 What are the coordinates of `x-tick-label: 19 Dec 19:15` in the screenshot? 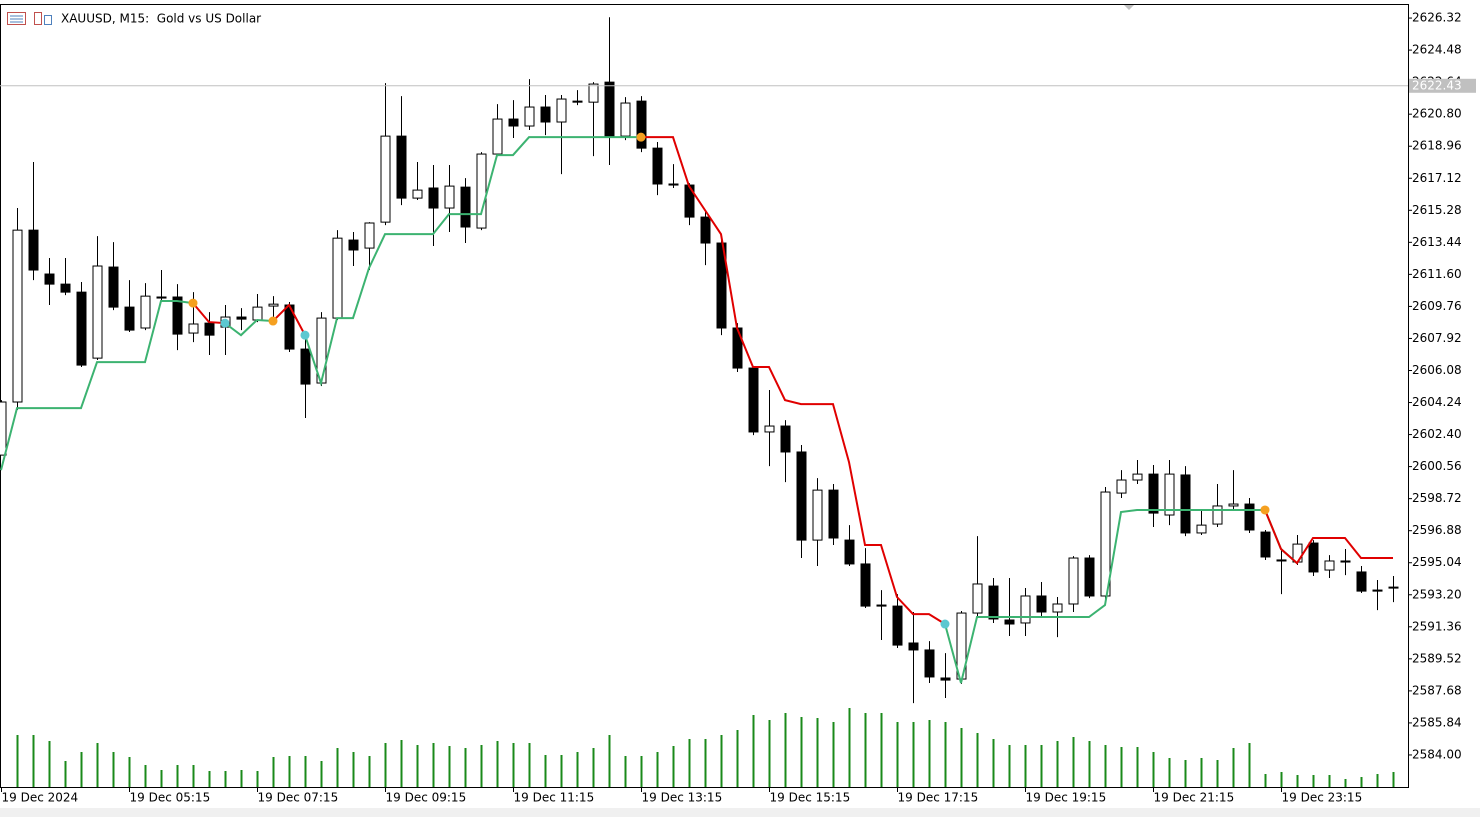 It's located at (1066, 798).